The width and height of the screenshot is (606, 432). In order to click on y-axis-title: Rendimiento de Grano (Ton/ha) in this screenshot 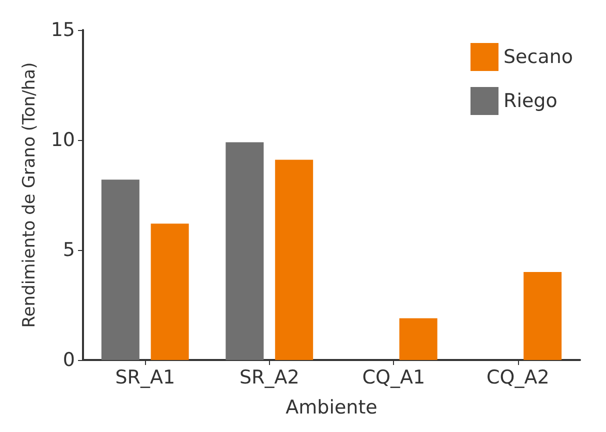, I will do `click(30, 195)`.